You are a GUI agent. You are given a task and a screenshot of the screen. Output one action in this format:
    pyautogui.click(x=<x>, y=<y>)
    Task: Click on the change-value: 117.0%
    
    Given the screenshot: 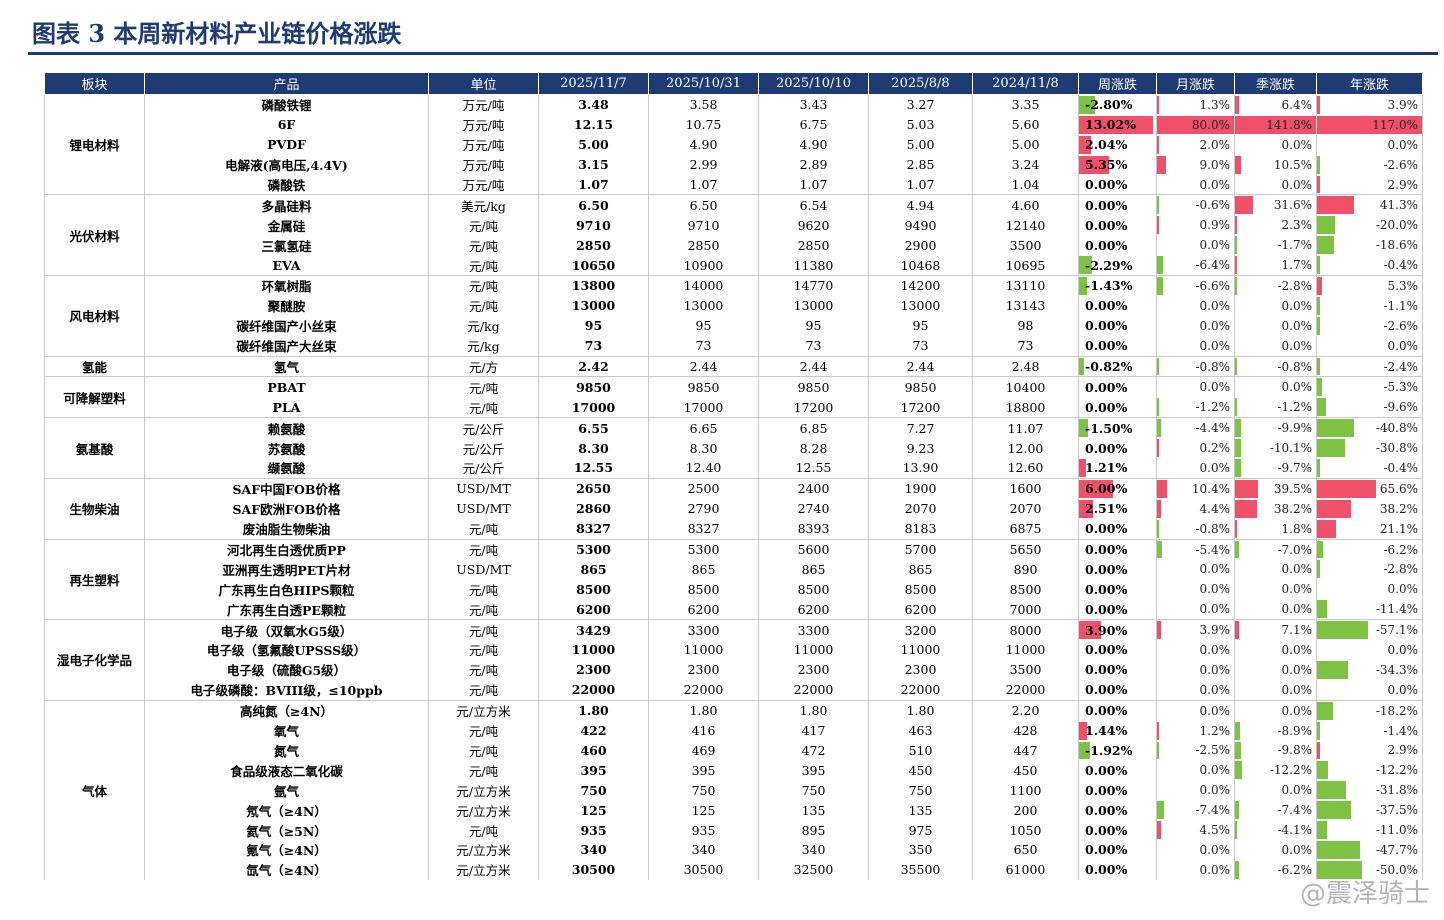 What is the action you would take?
    pyautogui.click(x=1395, y=124)
    